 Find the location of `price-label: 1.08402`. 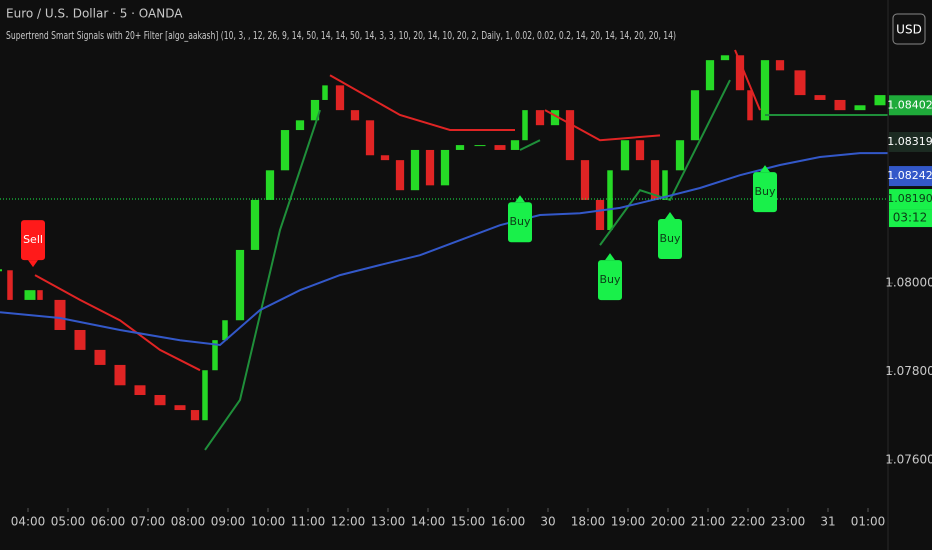

price-label: 1.08402 is located at coordinates (909, 104).